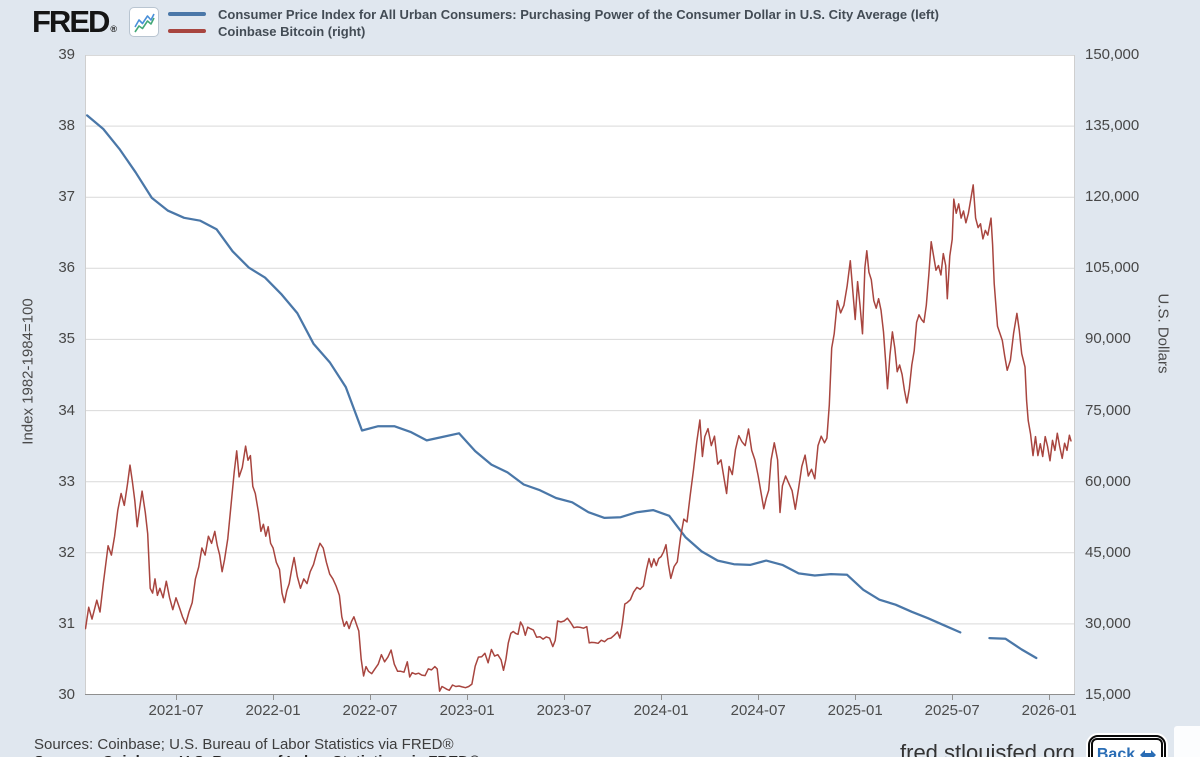 The height and width of the screenshot is (757, 1200). Describe the element at coordinates (66, 197) in the screenshot. I see `y-axis-tick-left: 37` at that location.